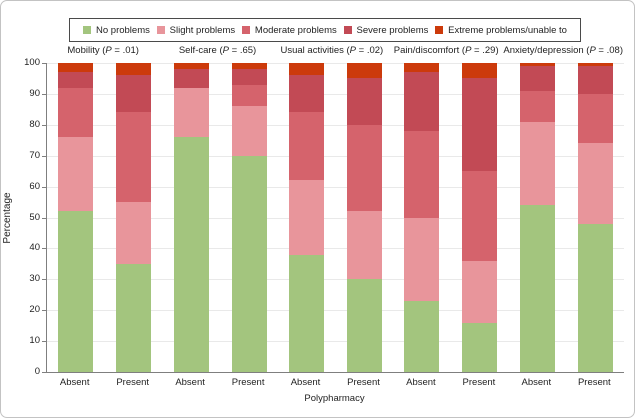  What do you see at coordinates (295, 30) in the screenshot?
I see `legend-label: Moderate problems` at bounding box center [295, 30].